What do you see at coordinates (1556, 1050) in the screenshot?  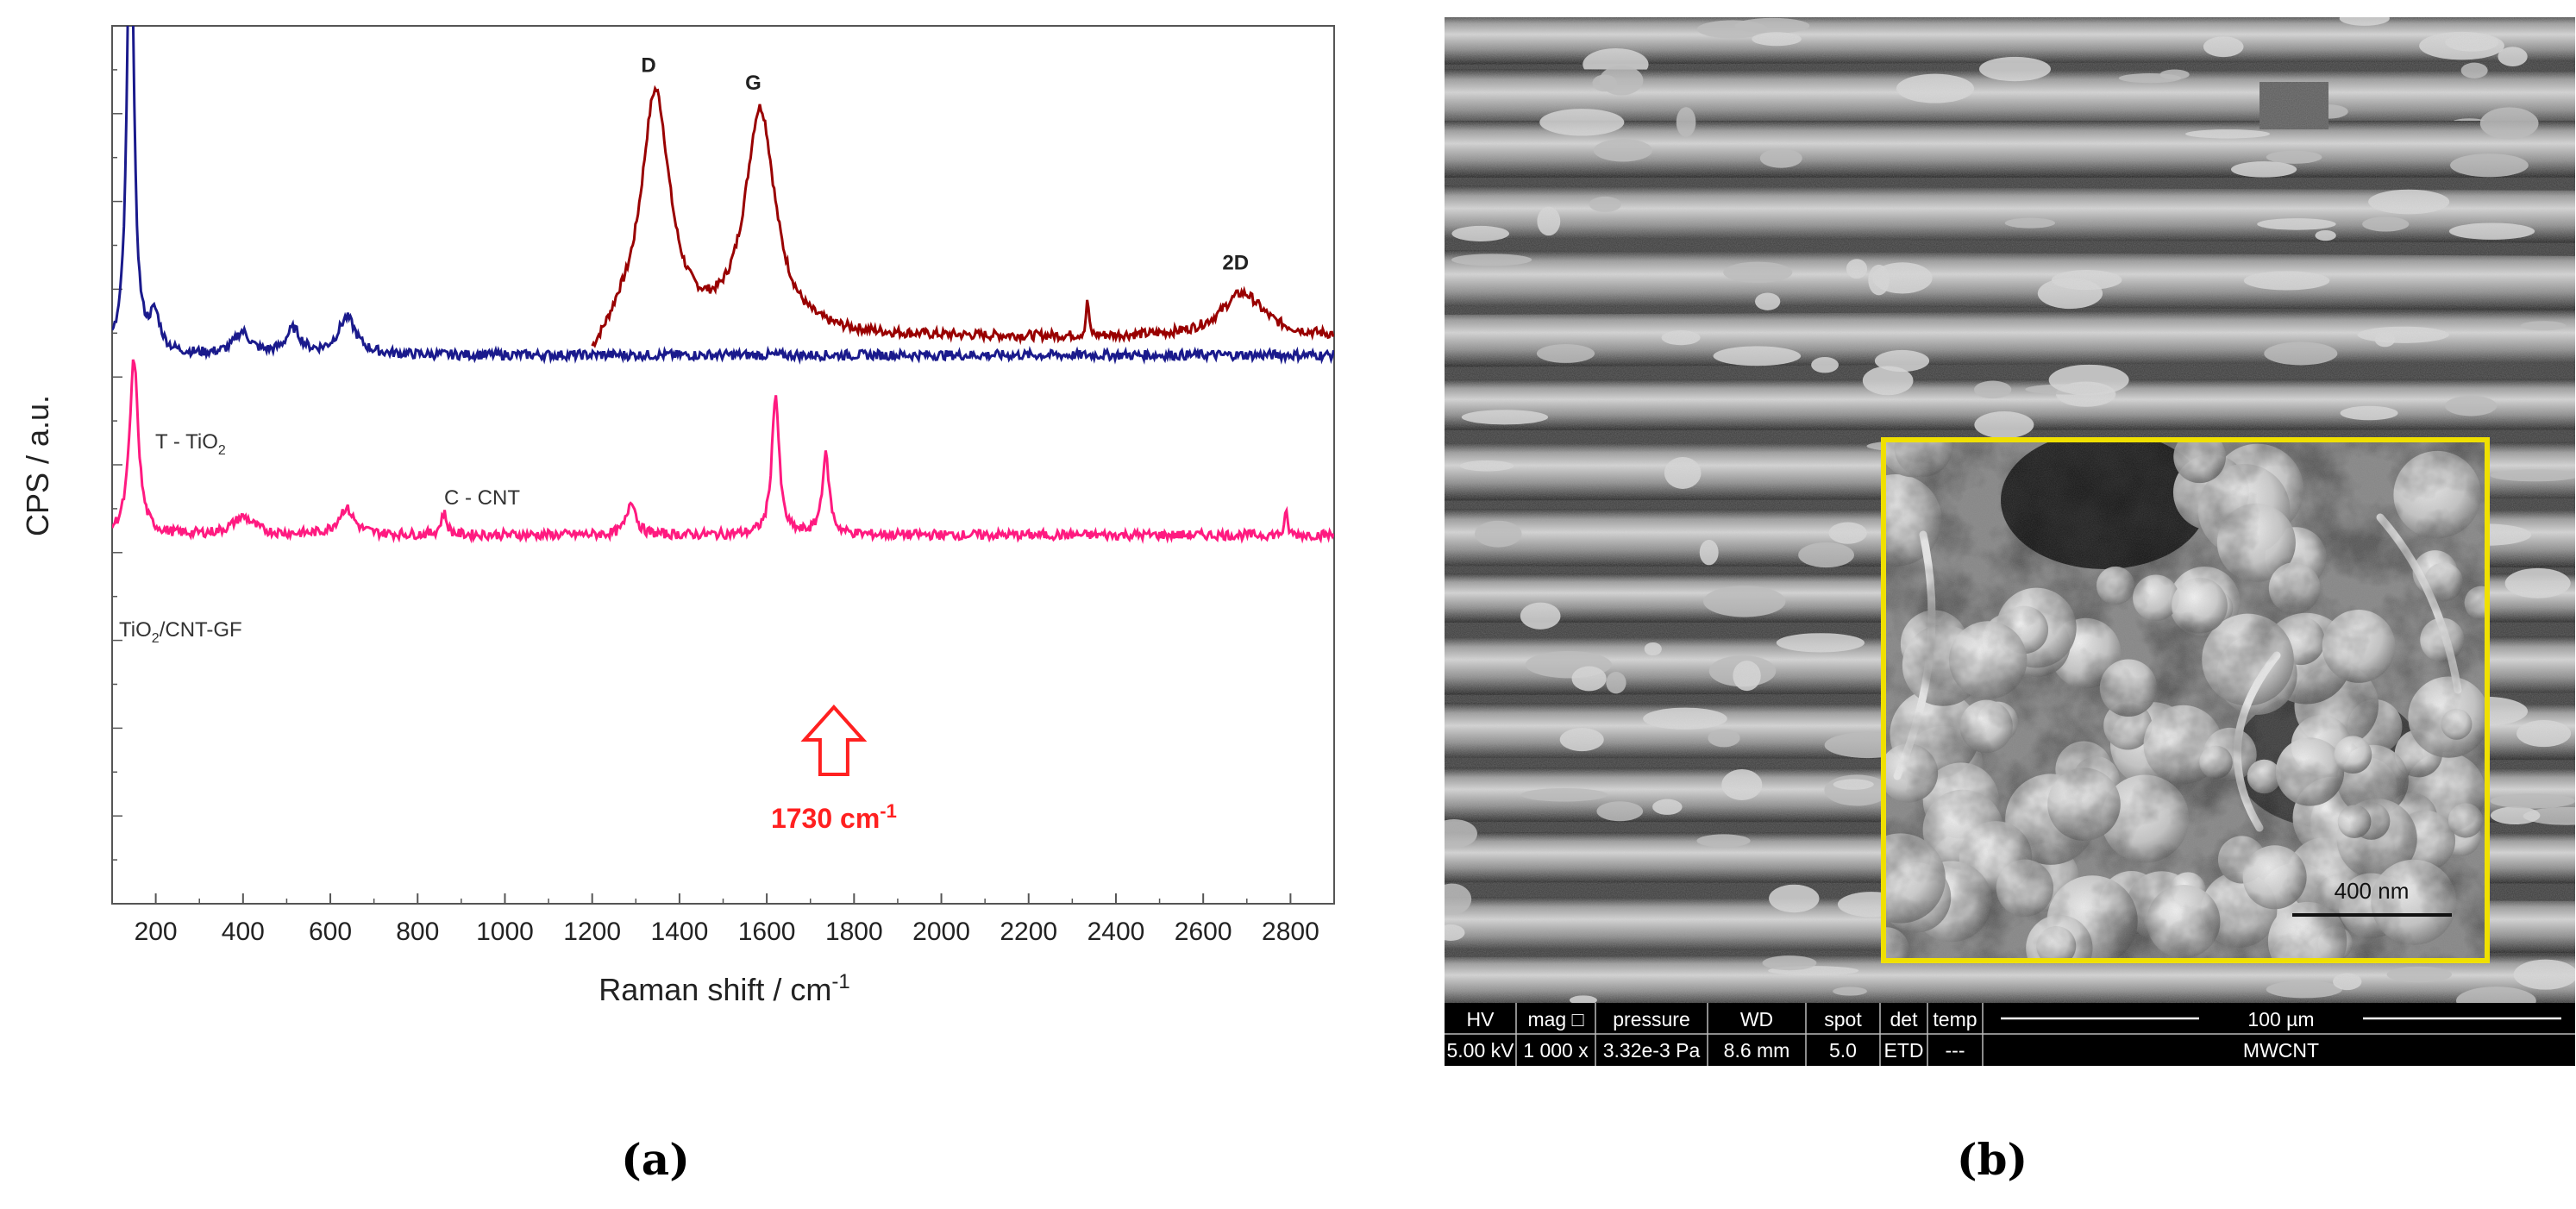 I see `databar-value: 1 000 x` at bounding box center [1556, 1050].